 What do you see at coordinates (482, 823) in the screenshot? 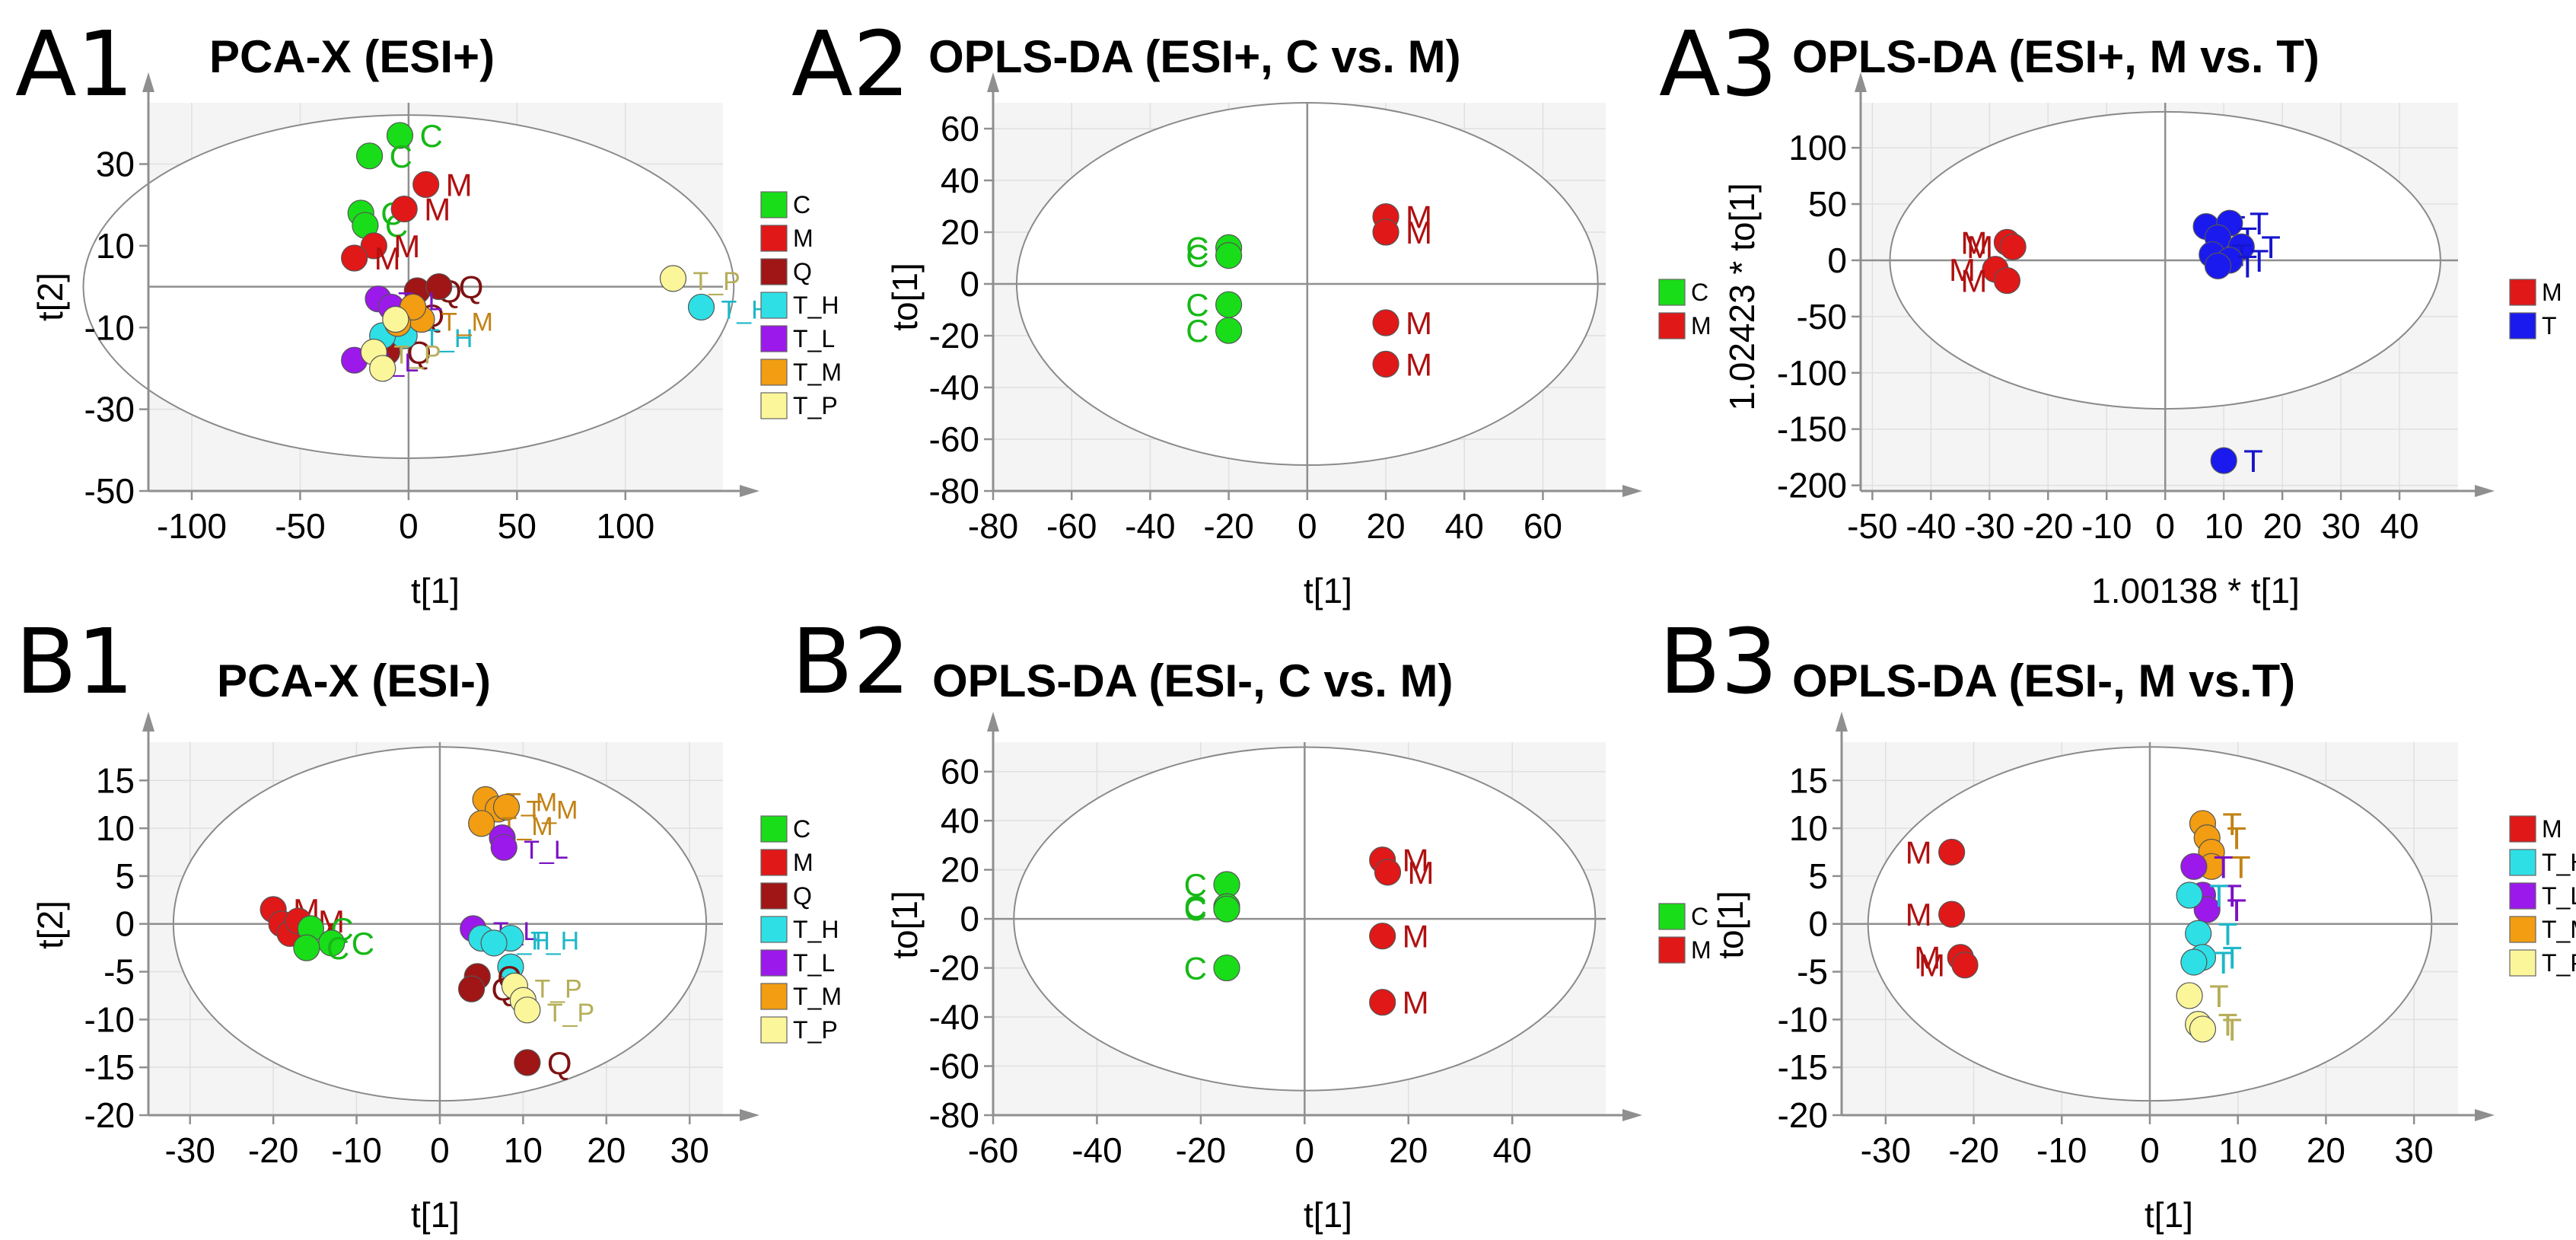
I see `data-point-t-m` at bounding box center [482, 823].